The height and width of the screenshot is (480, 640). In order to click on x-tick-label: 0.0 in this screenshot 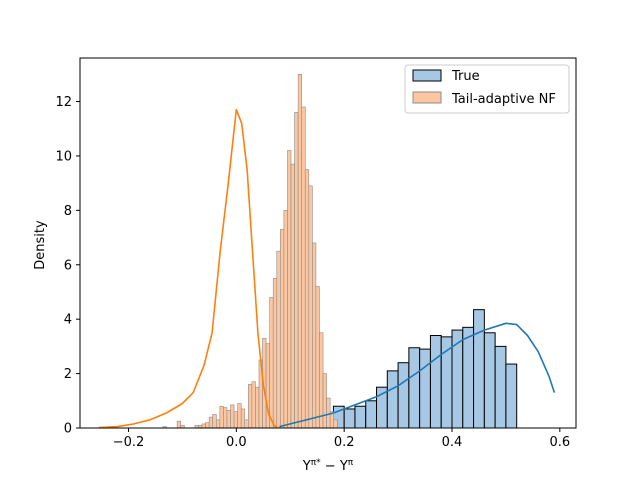, I will do `click(236, 442)`.